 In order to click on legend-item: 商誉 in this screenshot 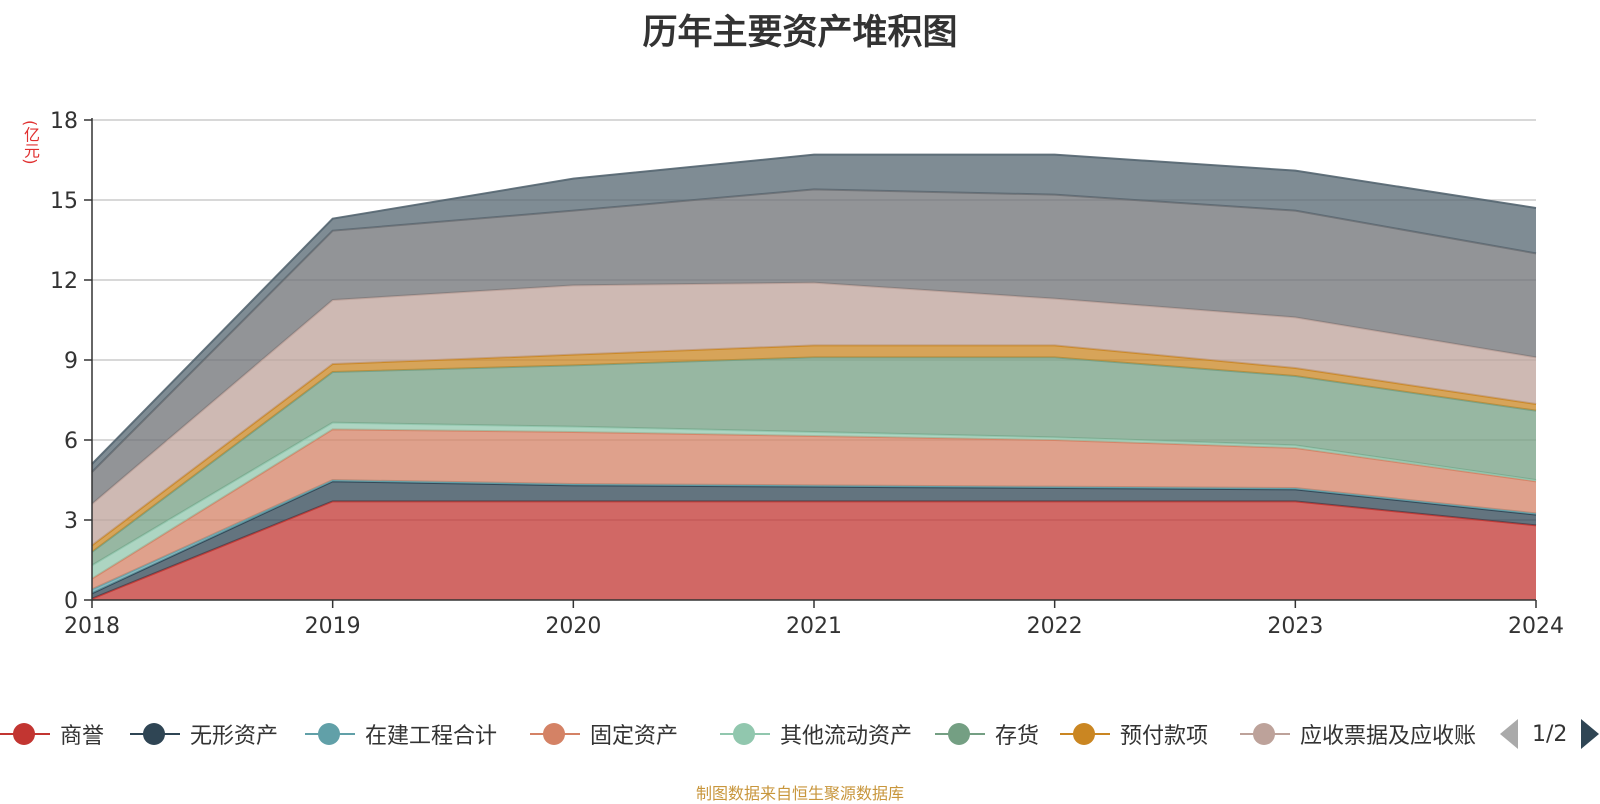, I will do `click(52, 734)`.